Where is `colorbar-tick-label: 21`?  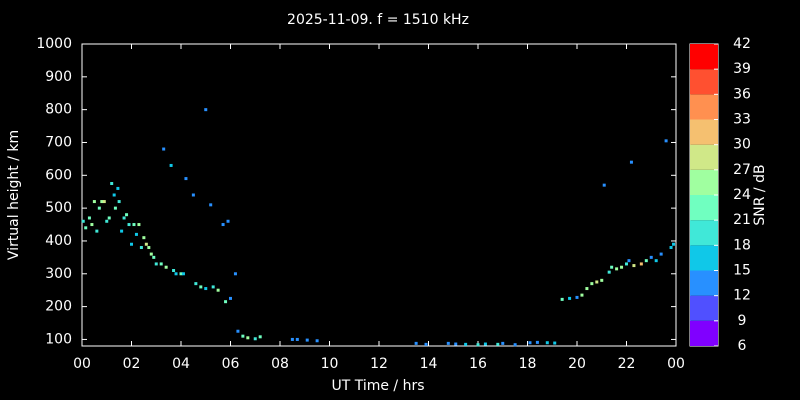
colorbar-tick-label: 21 is located at coordinates (742, 220).